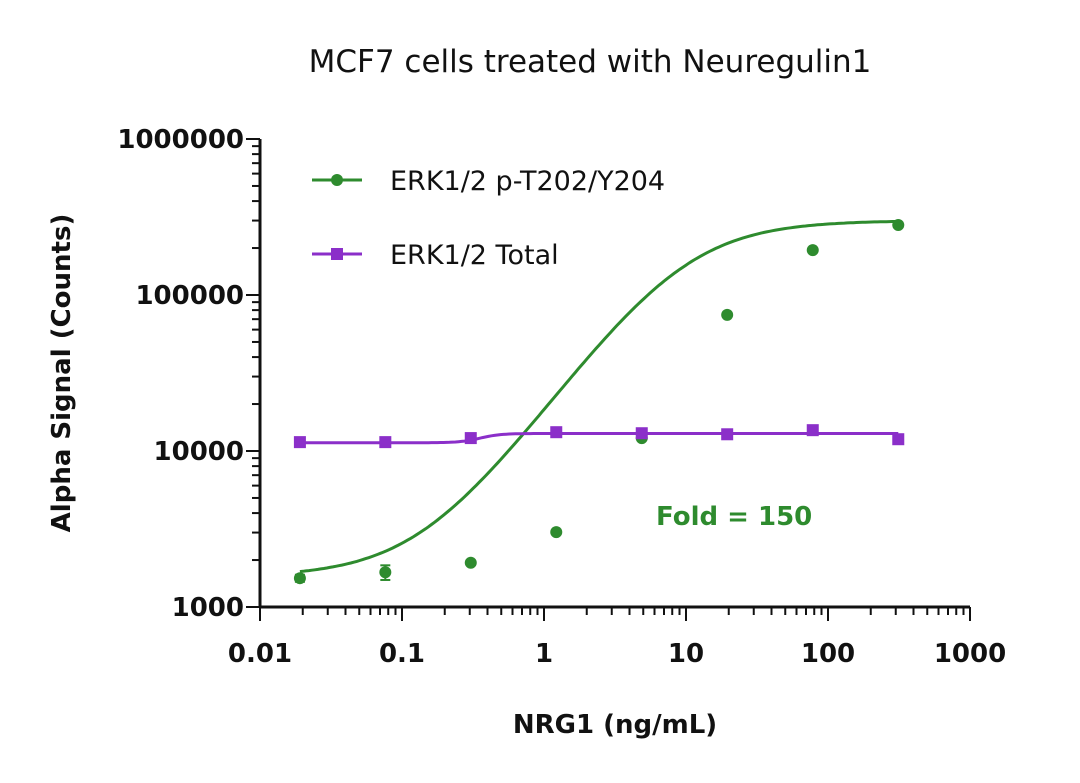 This screenshot has height=783, width=1080. What do you see at coordinates (527, 181) in the screenshot?
I see `legend-label-phospho: ERK1/2 p-T202/Y204` at bounding box center [527, 181].